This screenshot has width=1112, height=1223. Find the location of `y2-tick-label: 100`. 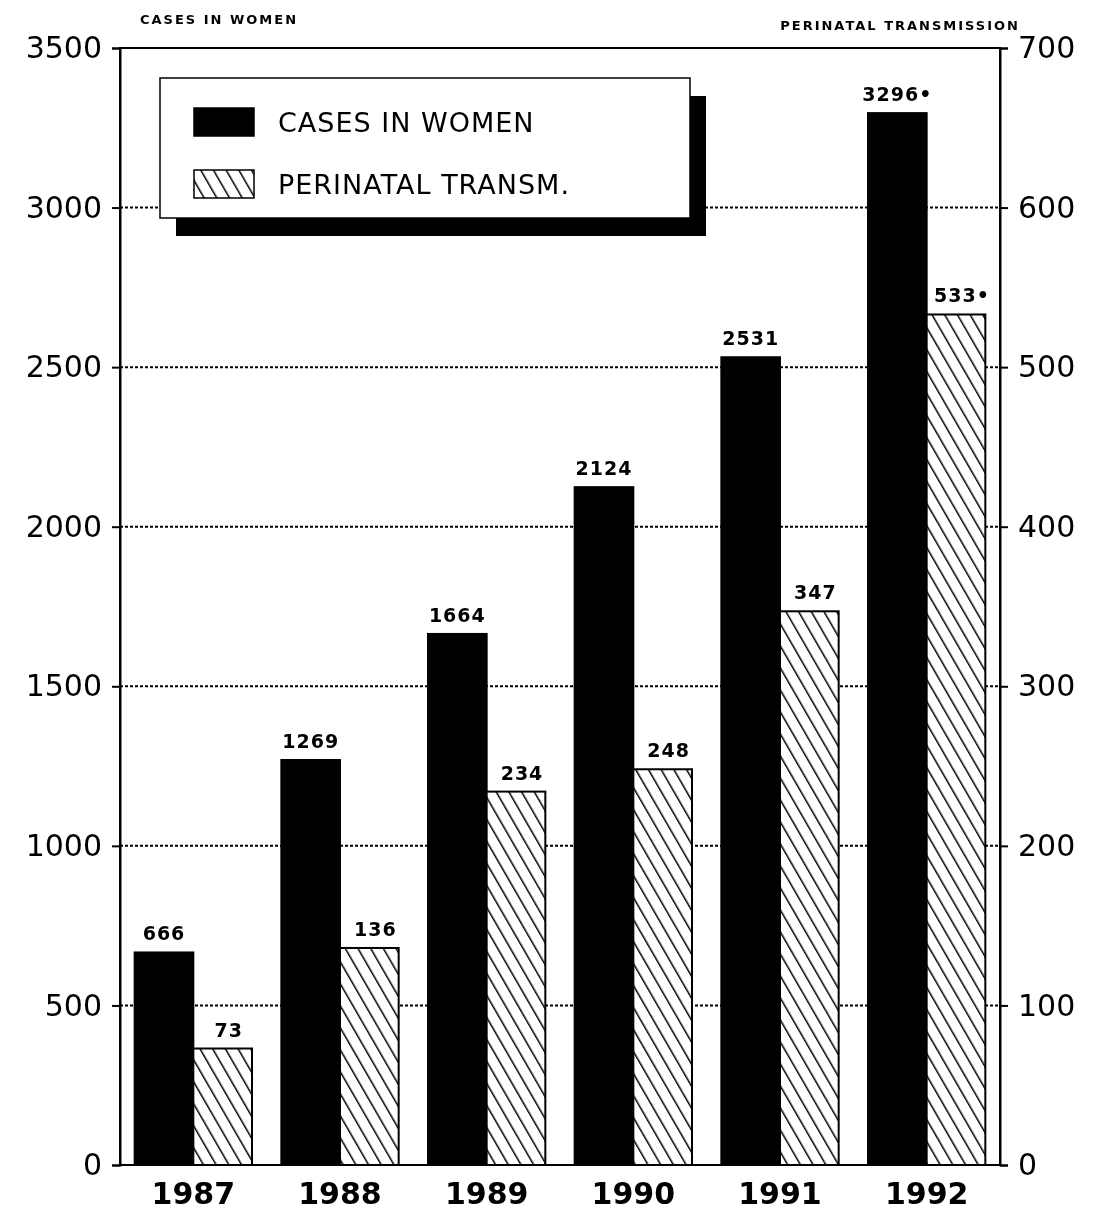

y2-tick-label: 100 is located at coordinates (1047, 1005).